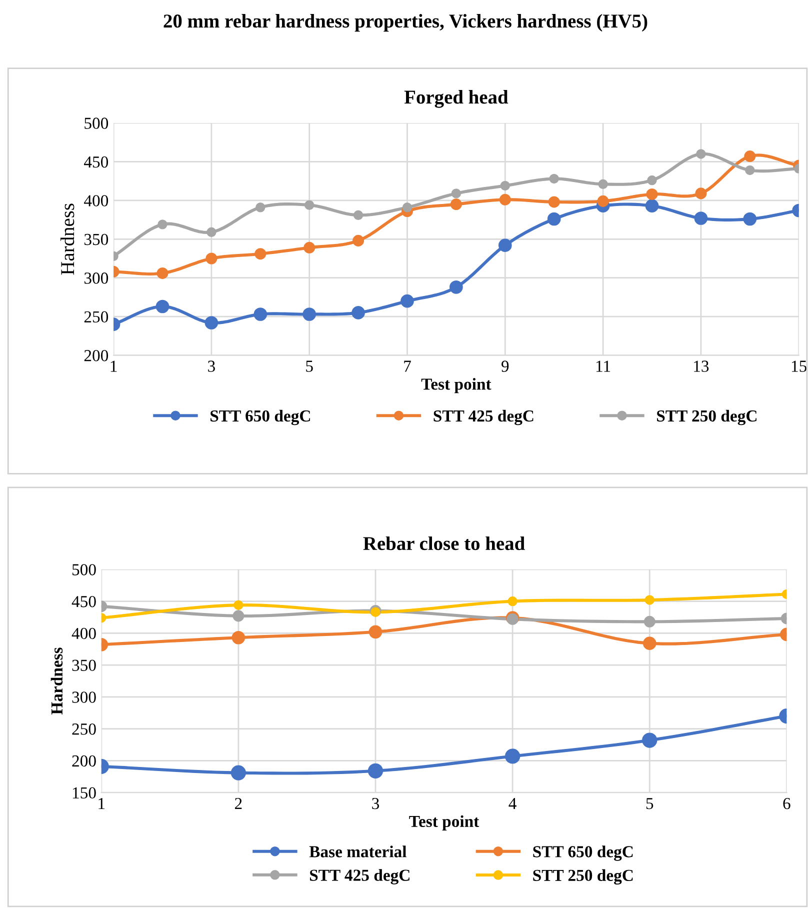  Describe the element at coordinates (512, 803) in the screenshot. I see `x-tick-label: 4` at that location.